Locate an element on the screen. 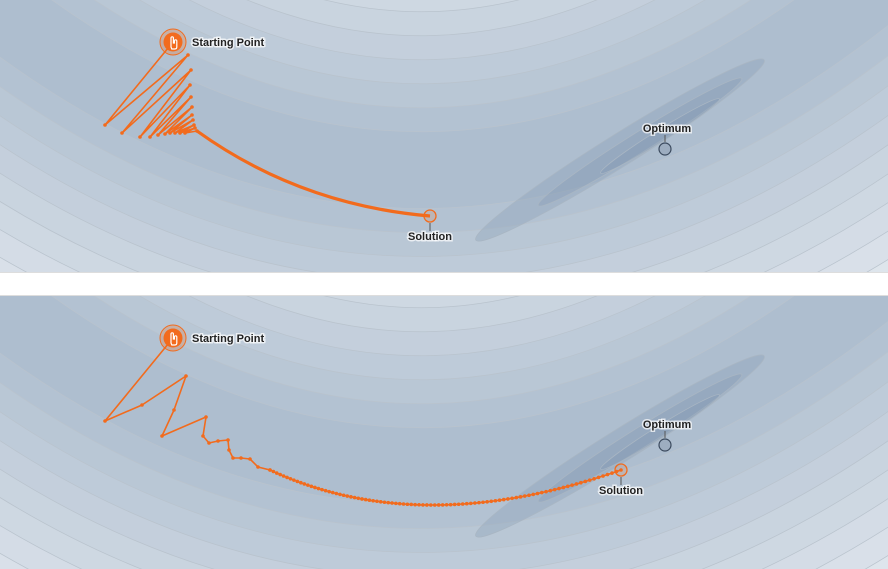 The width and height of the screenshot is (888, 569). optimum-label: Optimum is located at coordinates (667, 425).